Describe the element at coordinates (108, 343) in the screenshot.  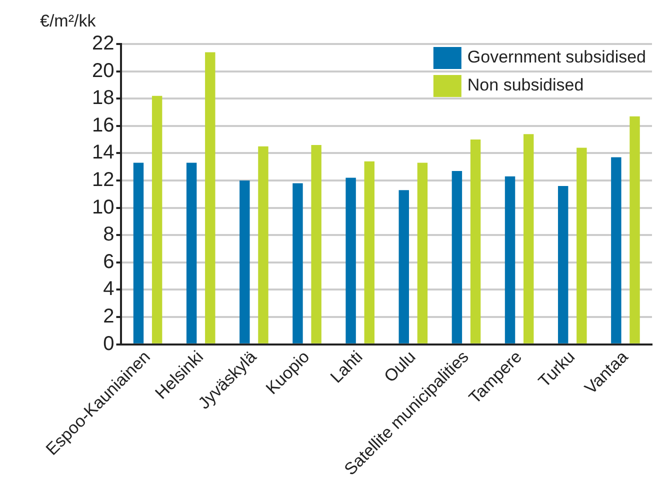
I see `y-tick-label: 0` at that location.